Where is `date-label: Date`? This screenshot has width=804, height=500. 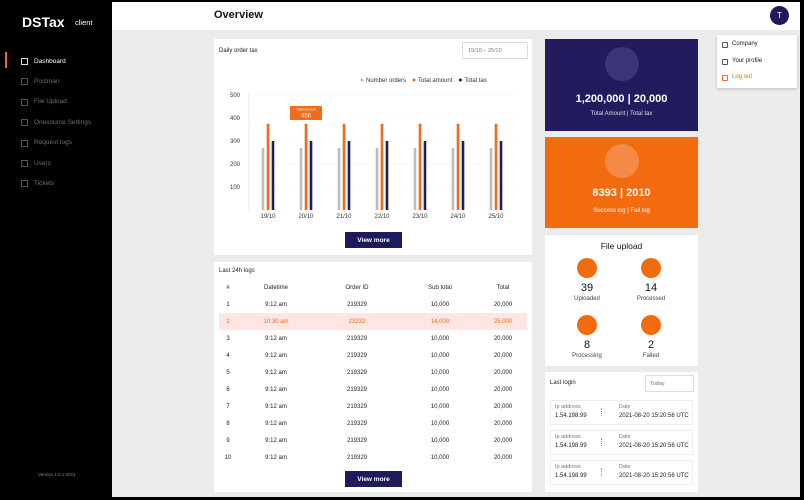
date-label: Date is located at coordinates (625, 437).